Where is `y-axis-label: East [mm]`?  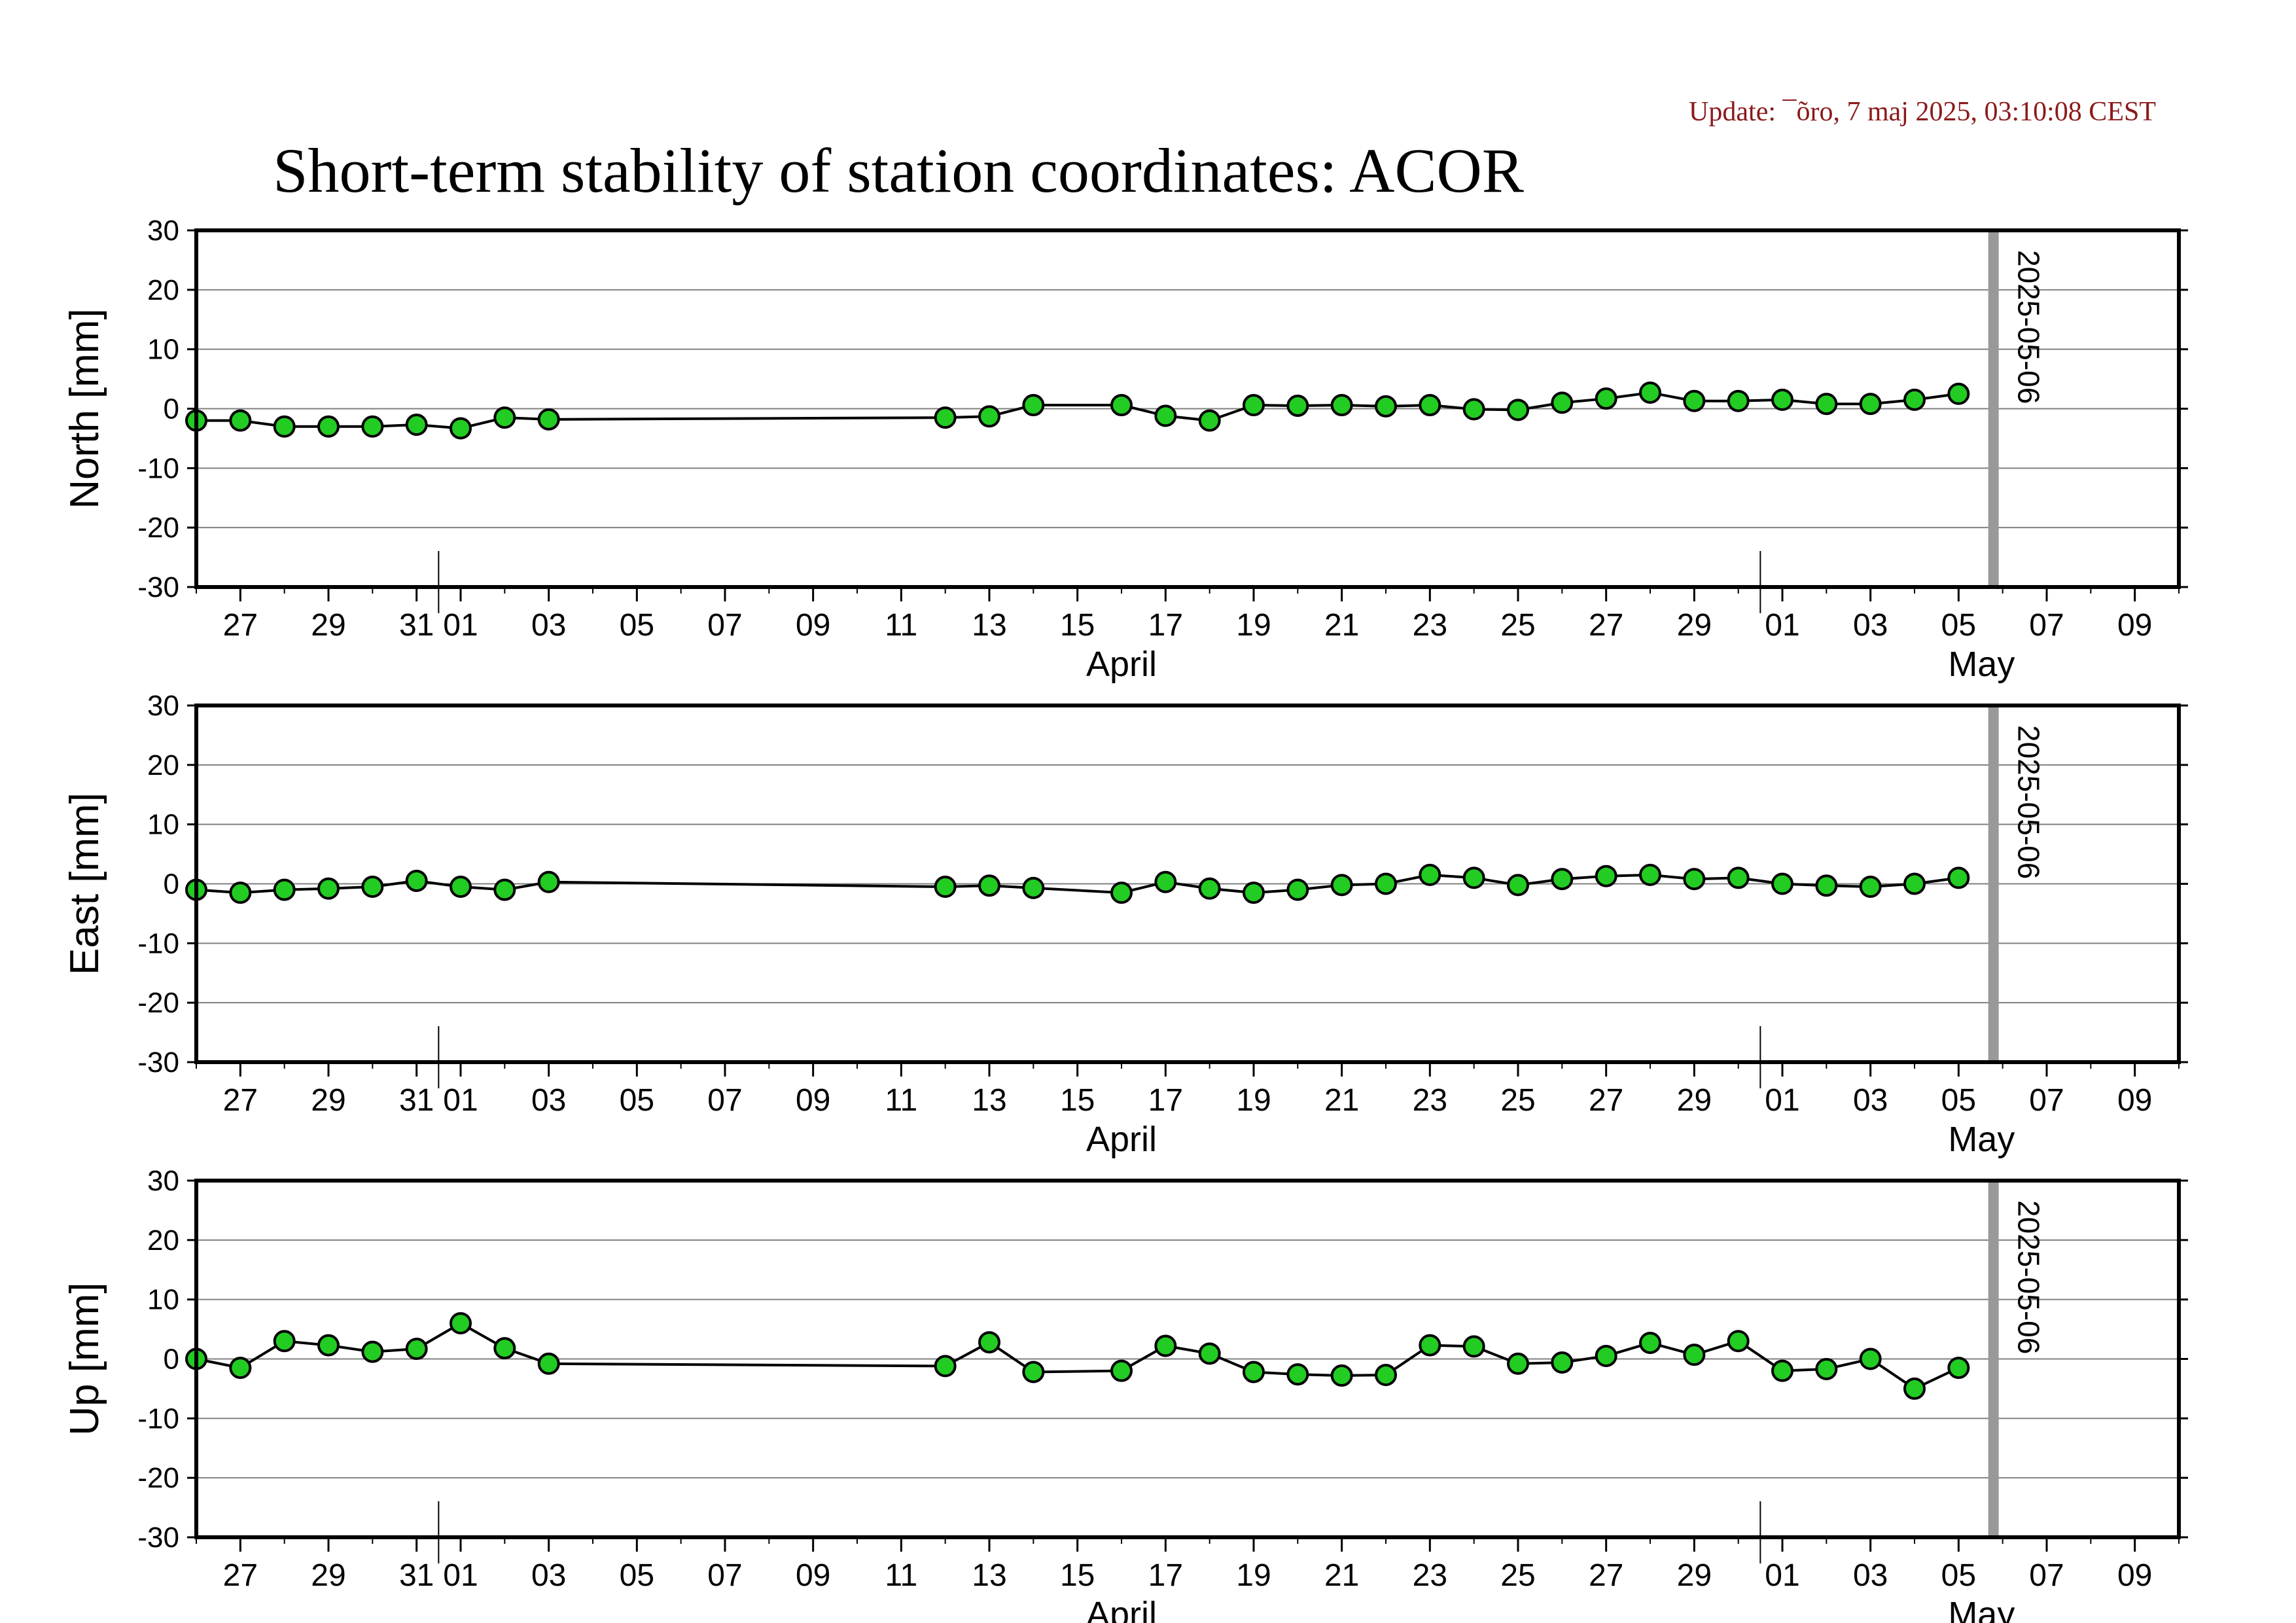
y-axis-label: East [mm] is located at coordinates (84, 884).